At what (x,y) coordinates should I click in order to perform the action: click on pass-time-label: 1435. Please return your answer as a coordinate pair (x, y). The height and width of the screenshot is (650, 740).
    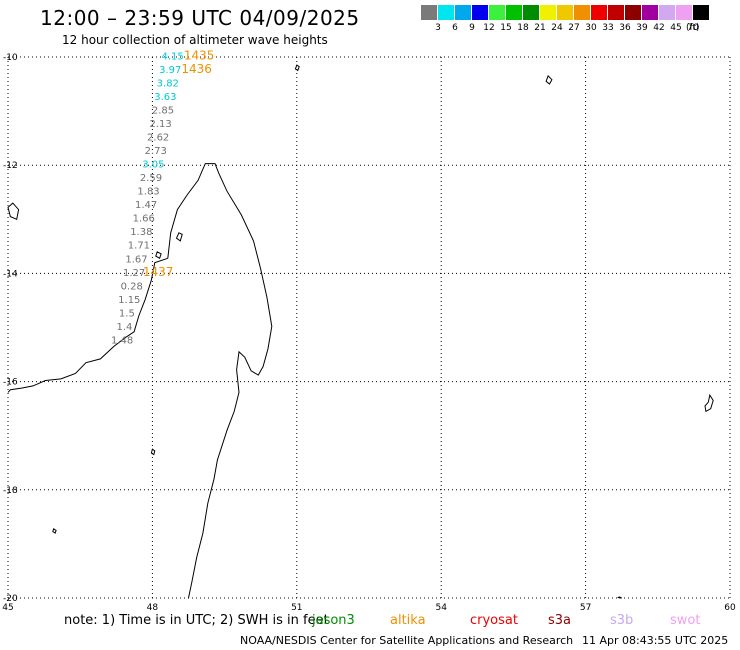
    Looking at the image, I should click on (199, 55).